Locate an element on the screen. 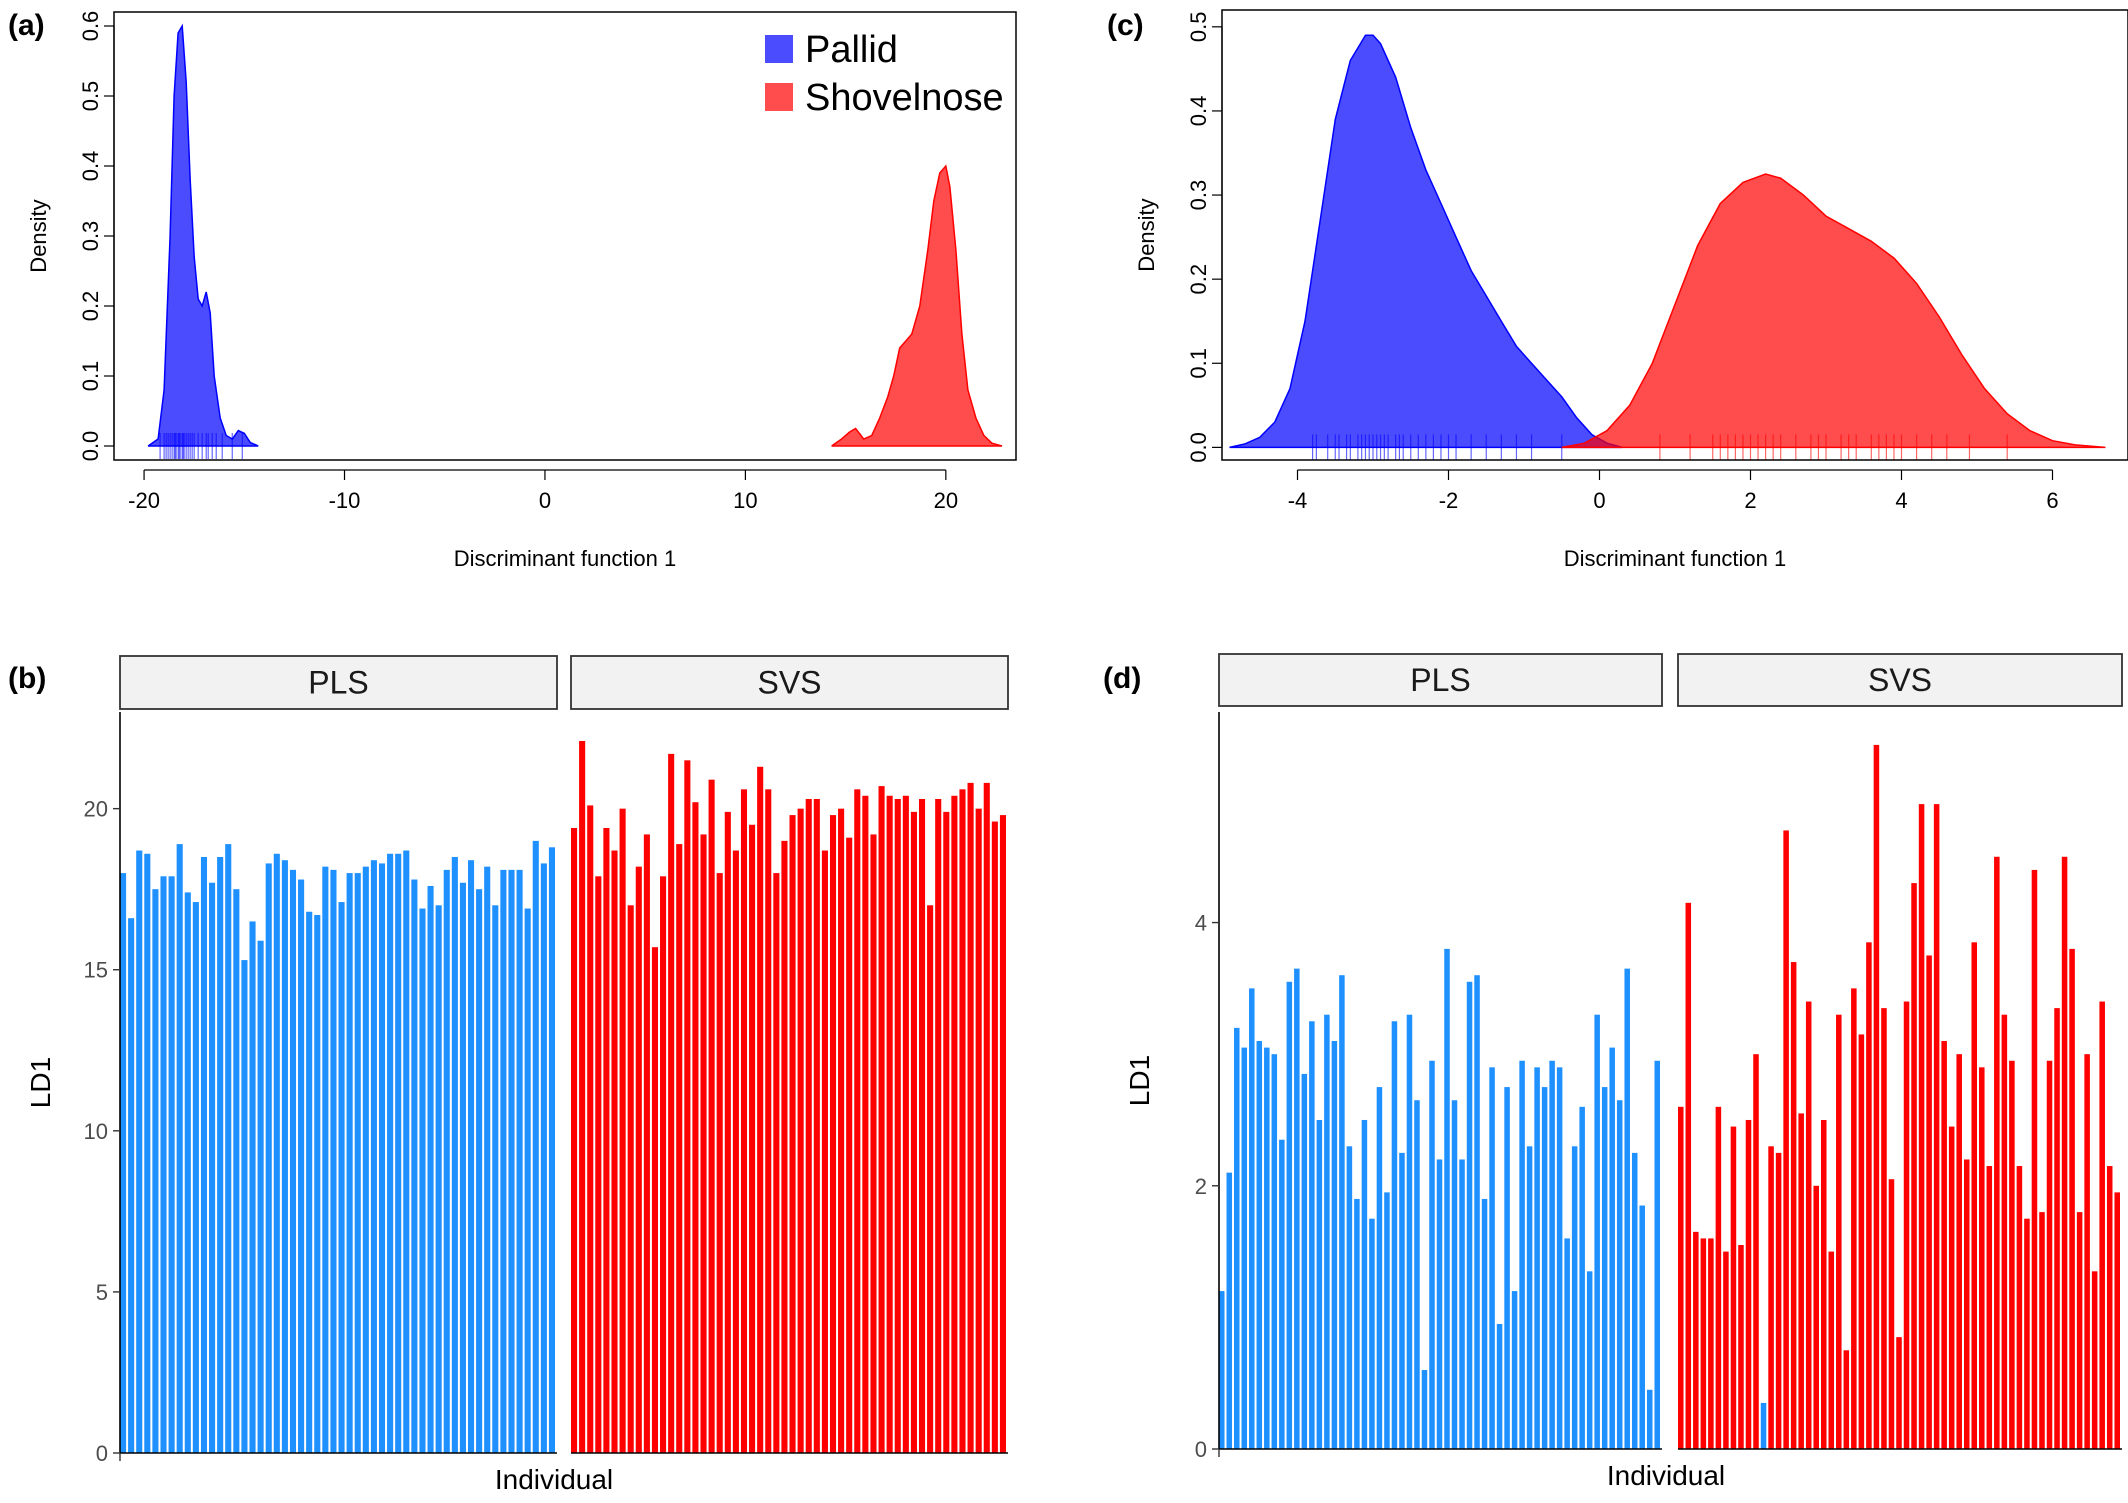 This screenshot has width=2128, height=1503. x-tick-label: 6 is located at coordinates (2052, 500).